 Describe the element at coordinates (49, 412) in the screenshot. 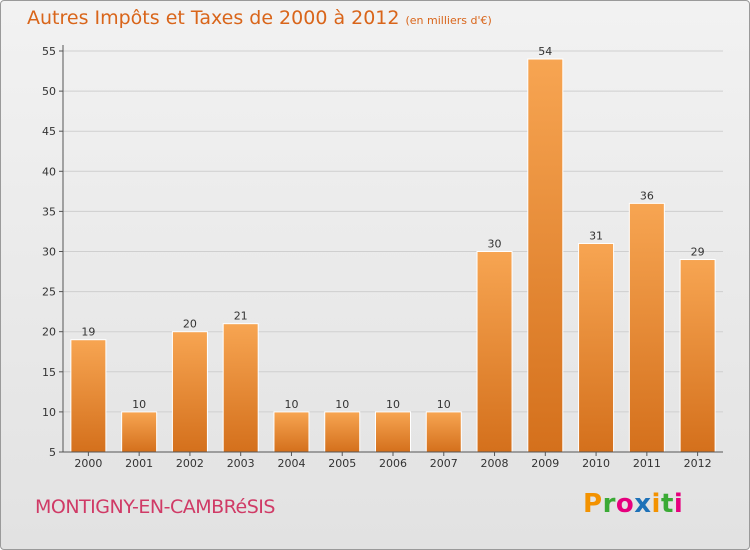

I see `y-tick-label: 10` at that location.